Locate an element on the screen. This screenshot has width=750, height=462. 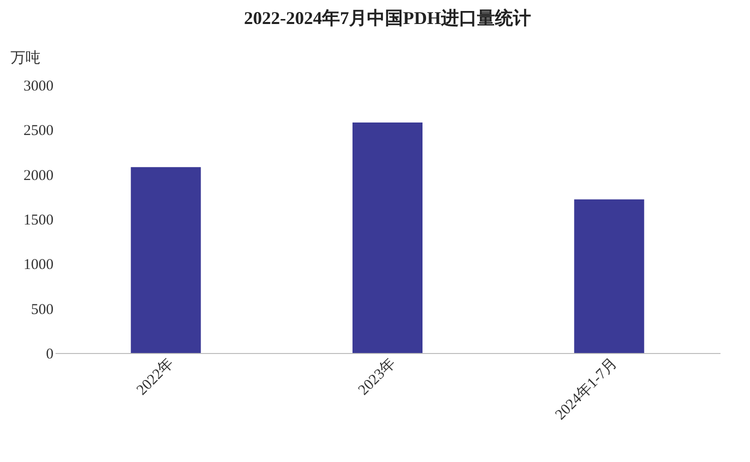
y-tick-label: 1500 is located at coordinates (39, 220).